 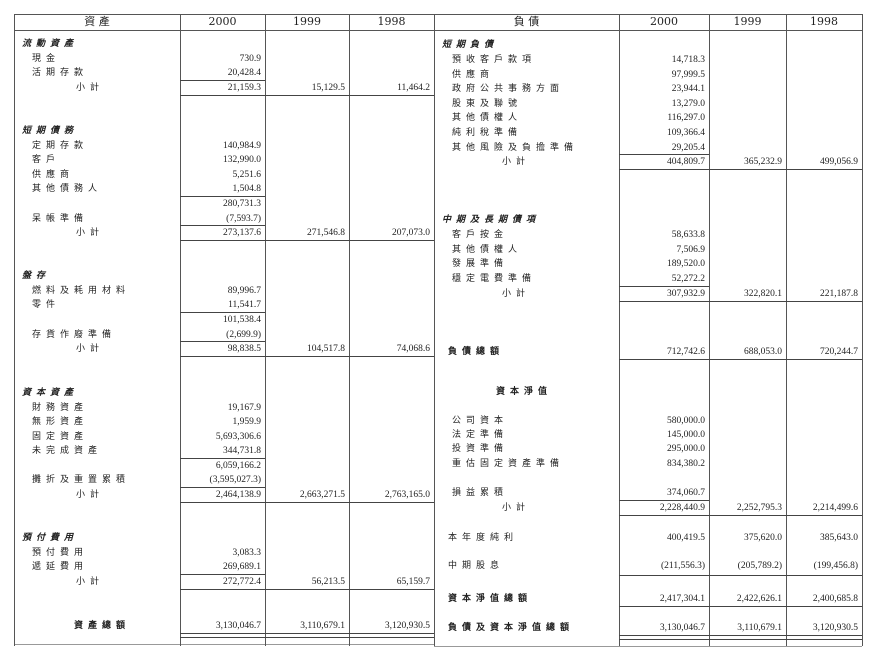 I want to click on value-1999: 2,252,795.3, so click(x=759, y=508).